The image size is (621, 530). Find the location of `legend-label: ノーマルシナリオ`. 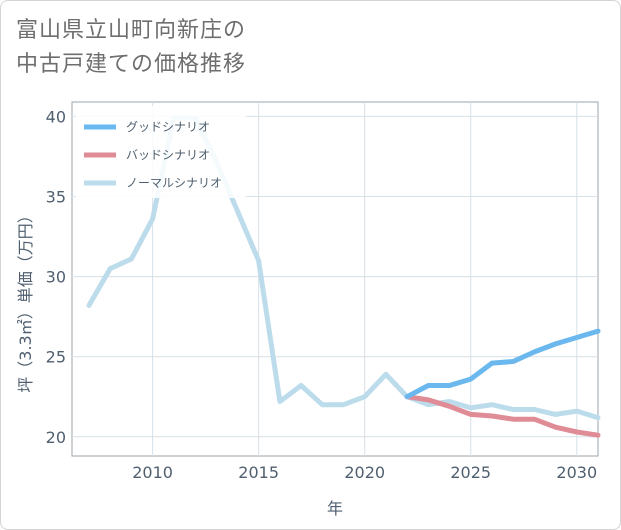

legend-label: ノーマルシナリオ is located at coordinates (174, 183).